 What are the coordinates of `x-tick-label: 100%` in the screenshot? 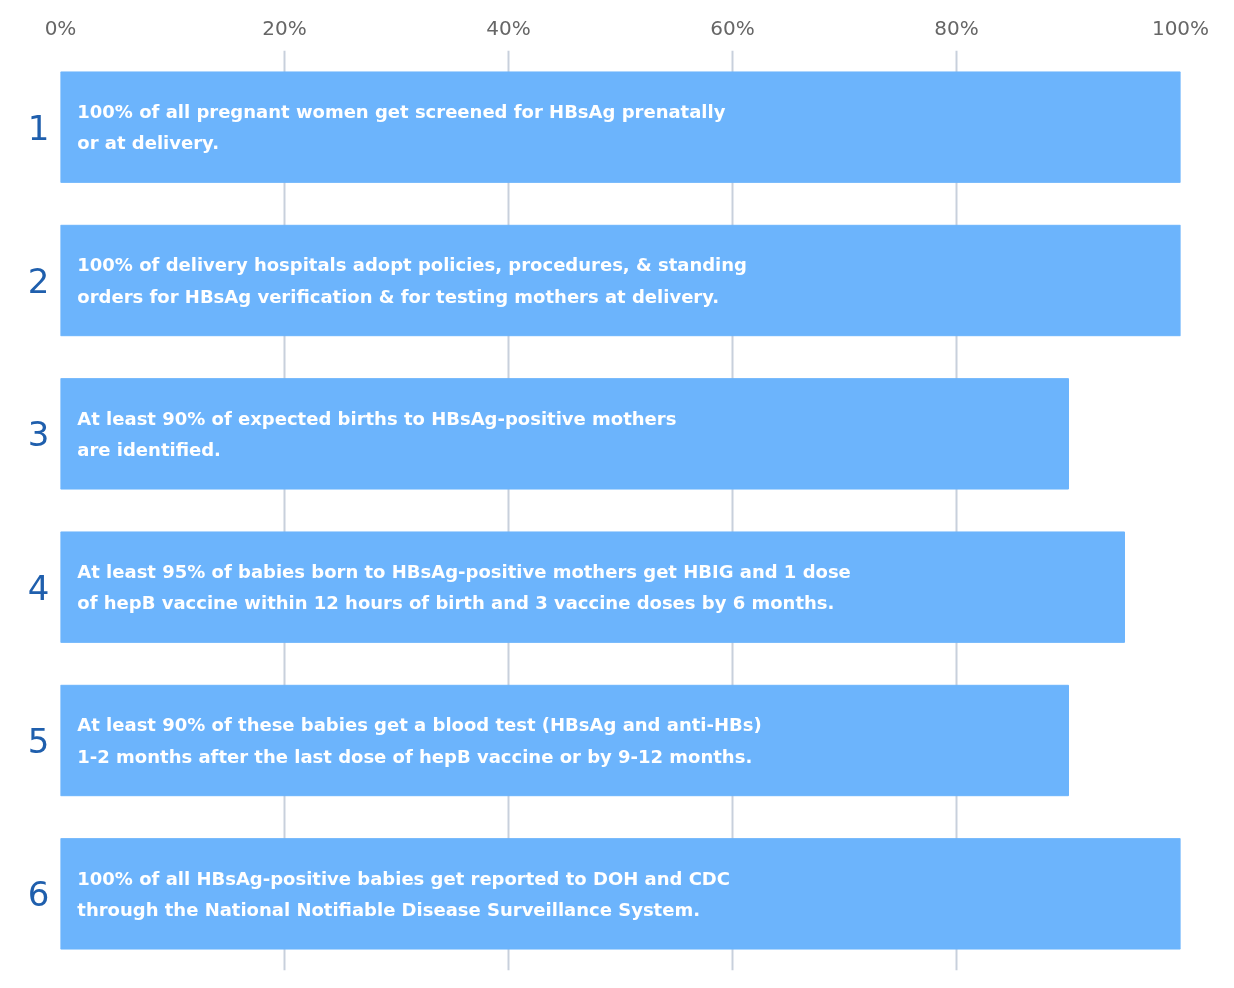 It's located at (1180, 27).